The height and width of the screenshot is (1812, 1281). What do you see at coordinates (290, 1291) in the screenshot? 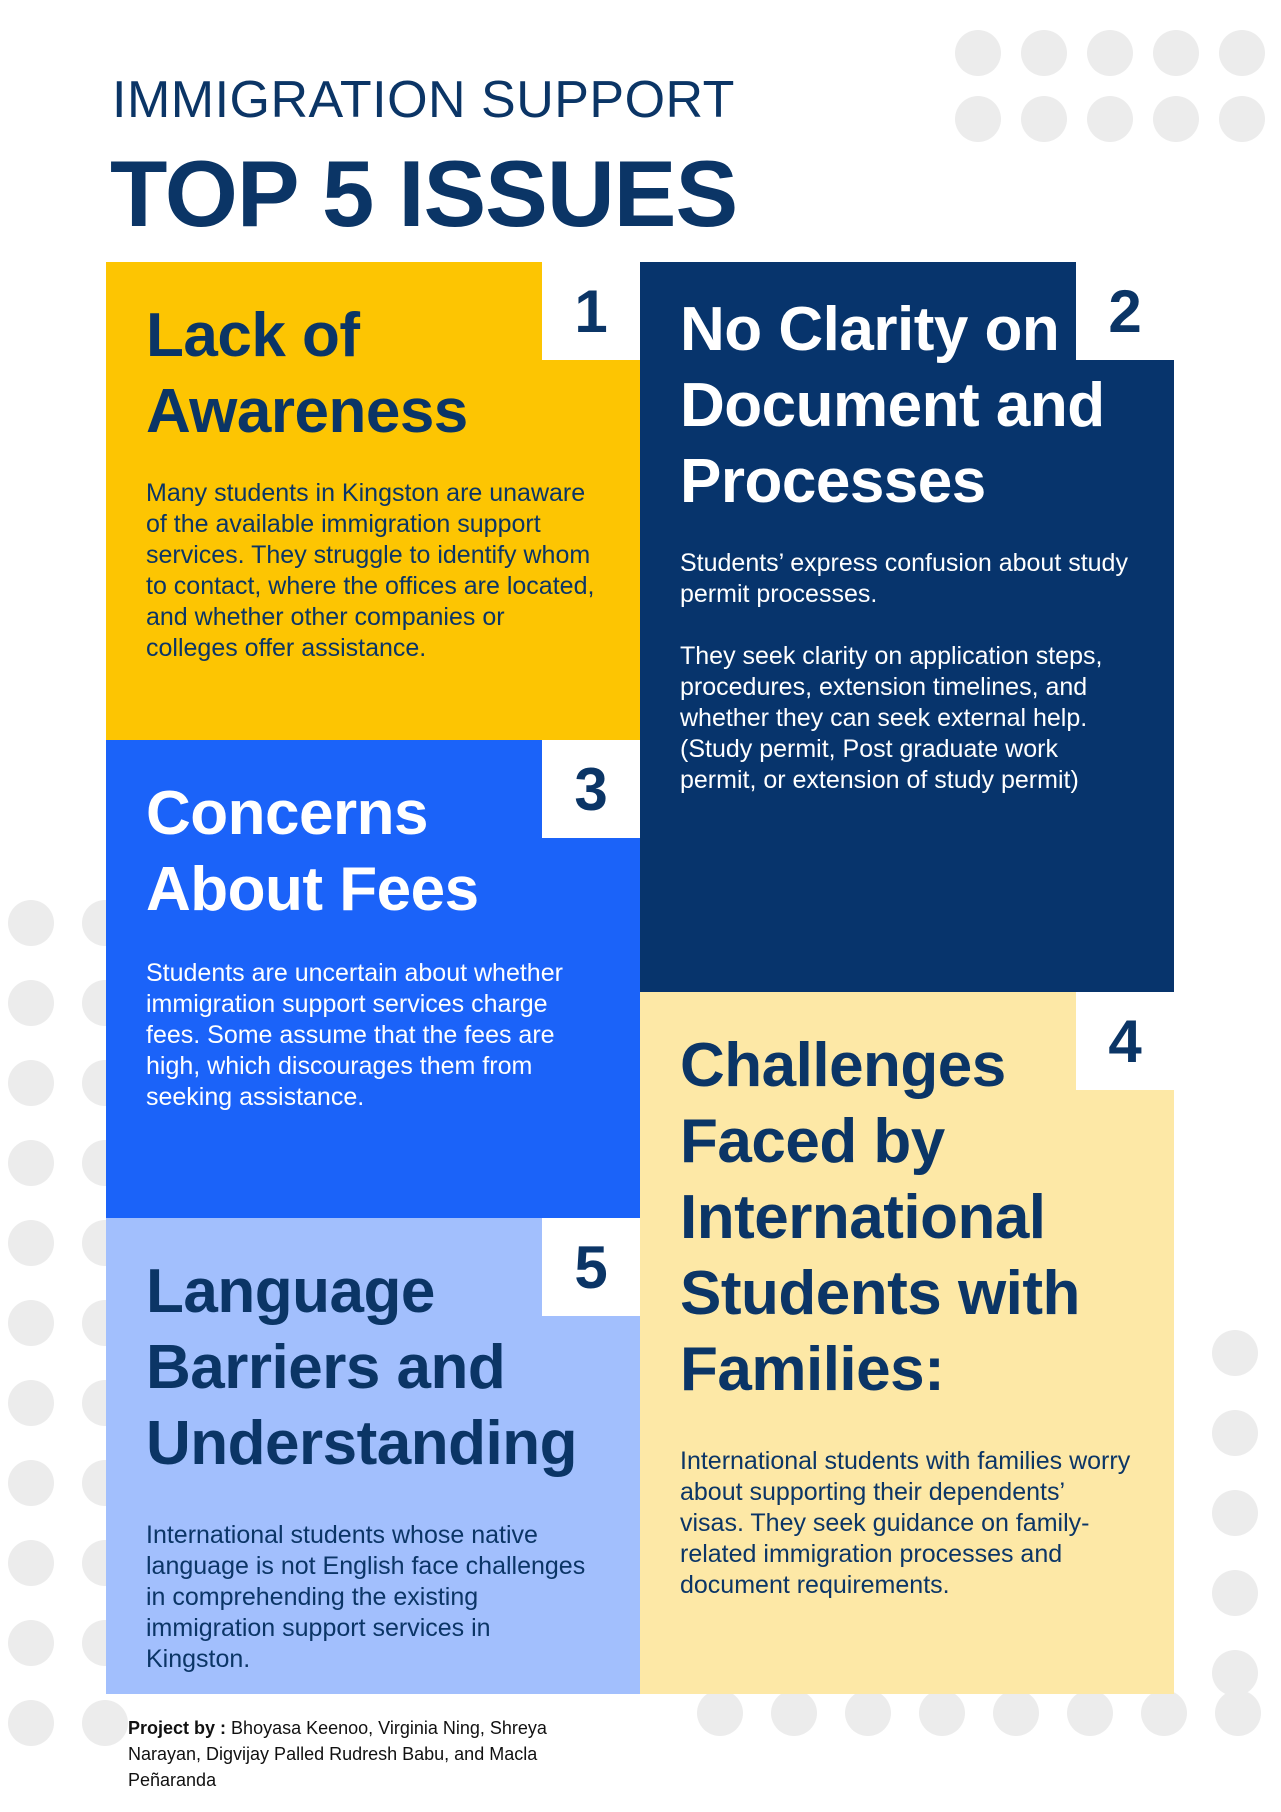
I see `issue-title-line: Language` at bounding box center [290, 1291].